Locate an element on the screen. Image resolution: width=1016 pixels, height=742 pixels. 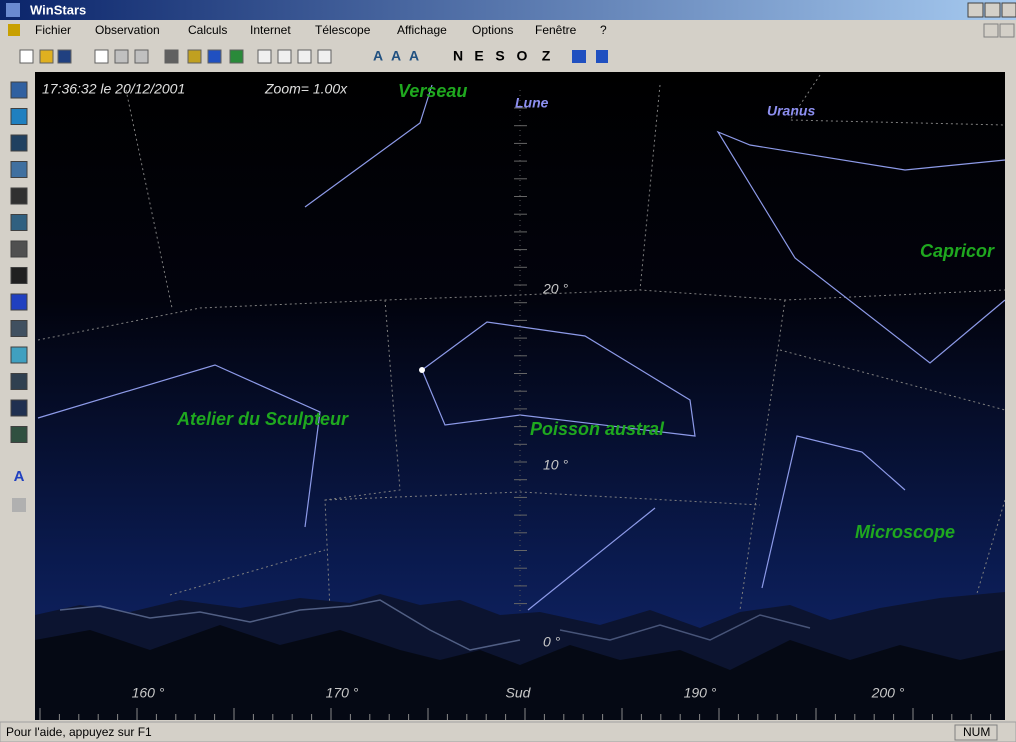
menu-item: Options is located at coordinates (492, 30).